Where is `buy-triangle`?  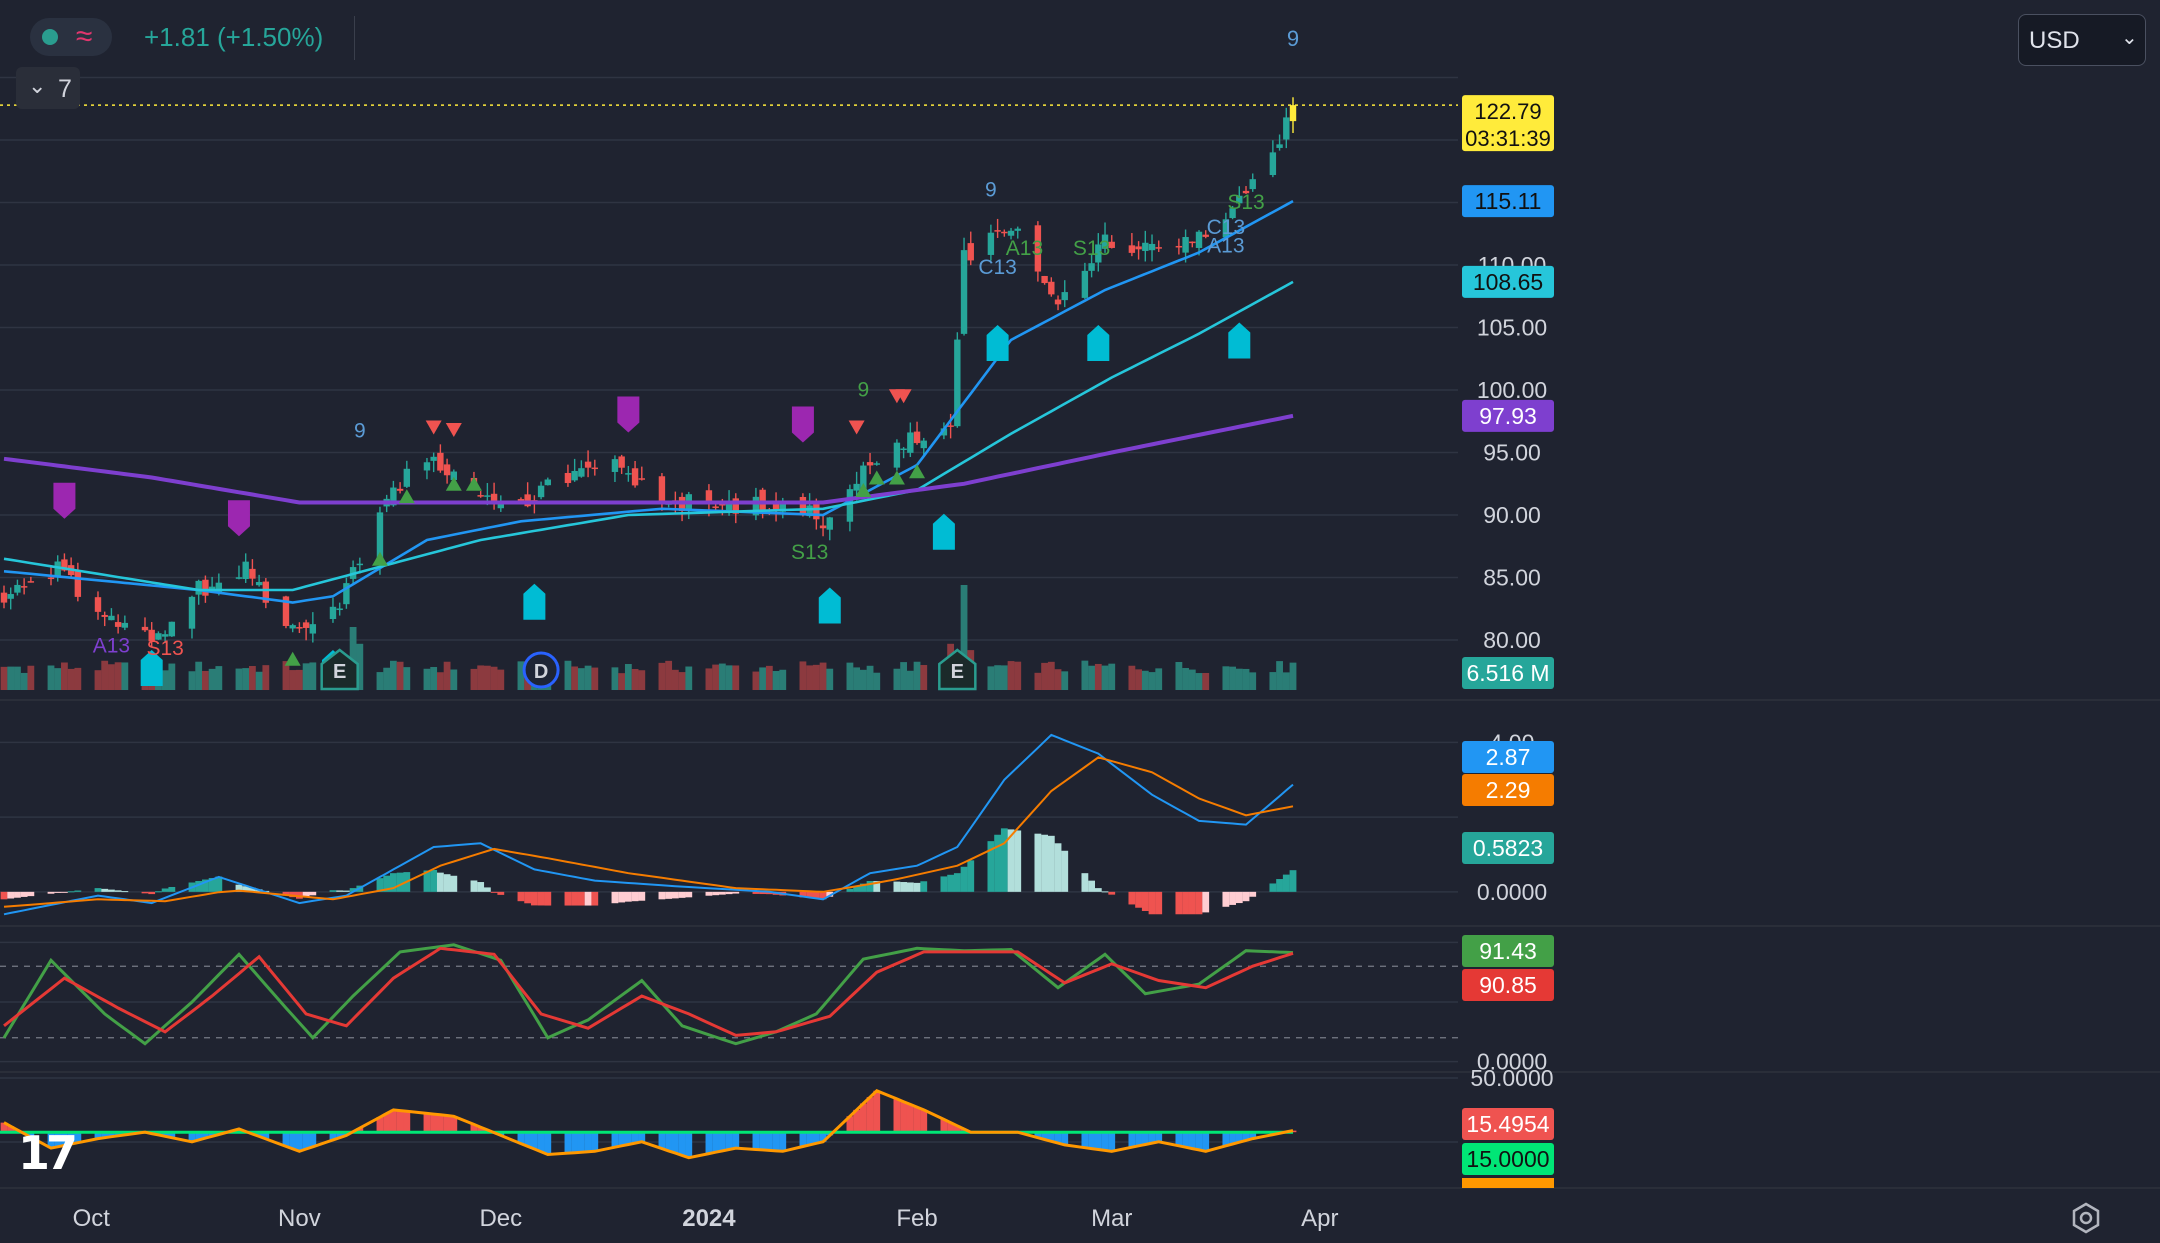
buy-triangle is located at coordinates (863, 490).